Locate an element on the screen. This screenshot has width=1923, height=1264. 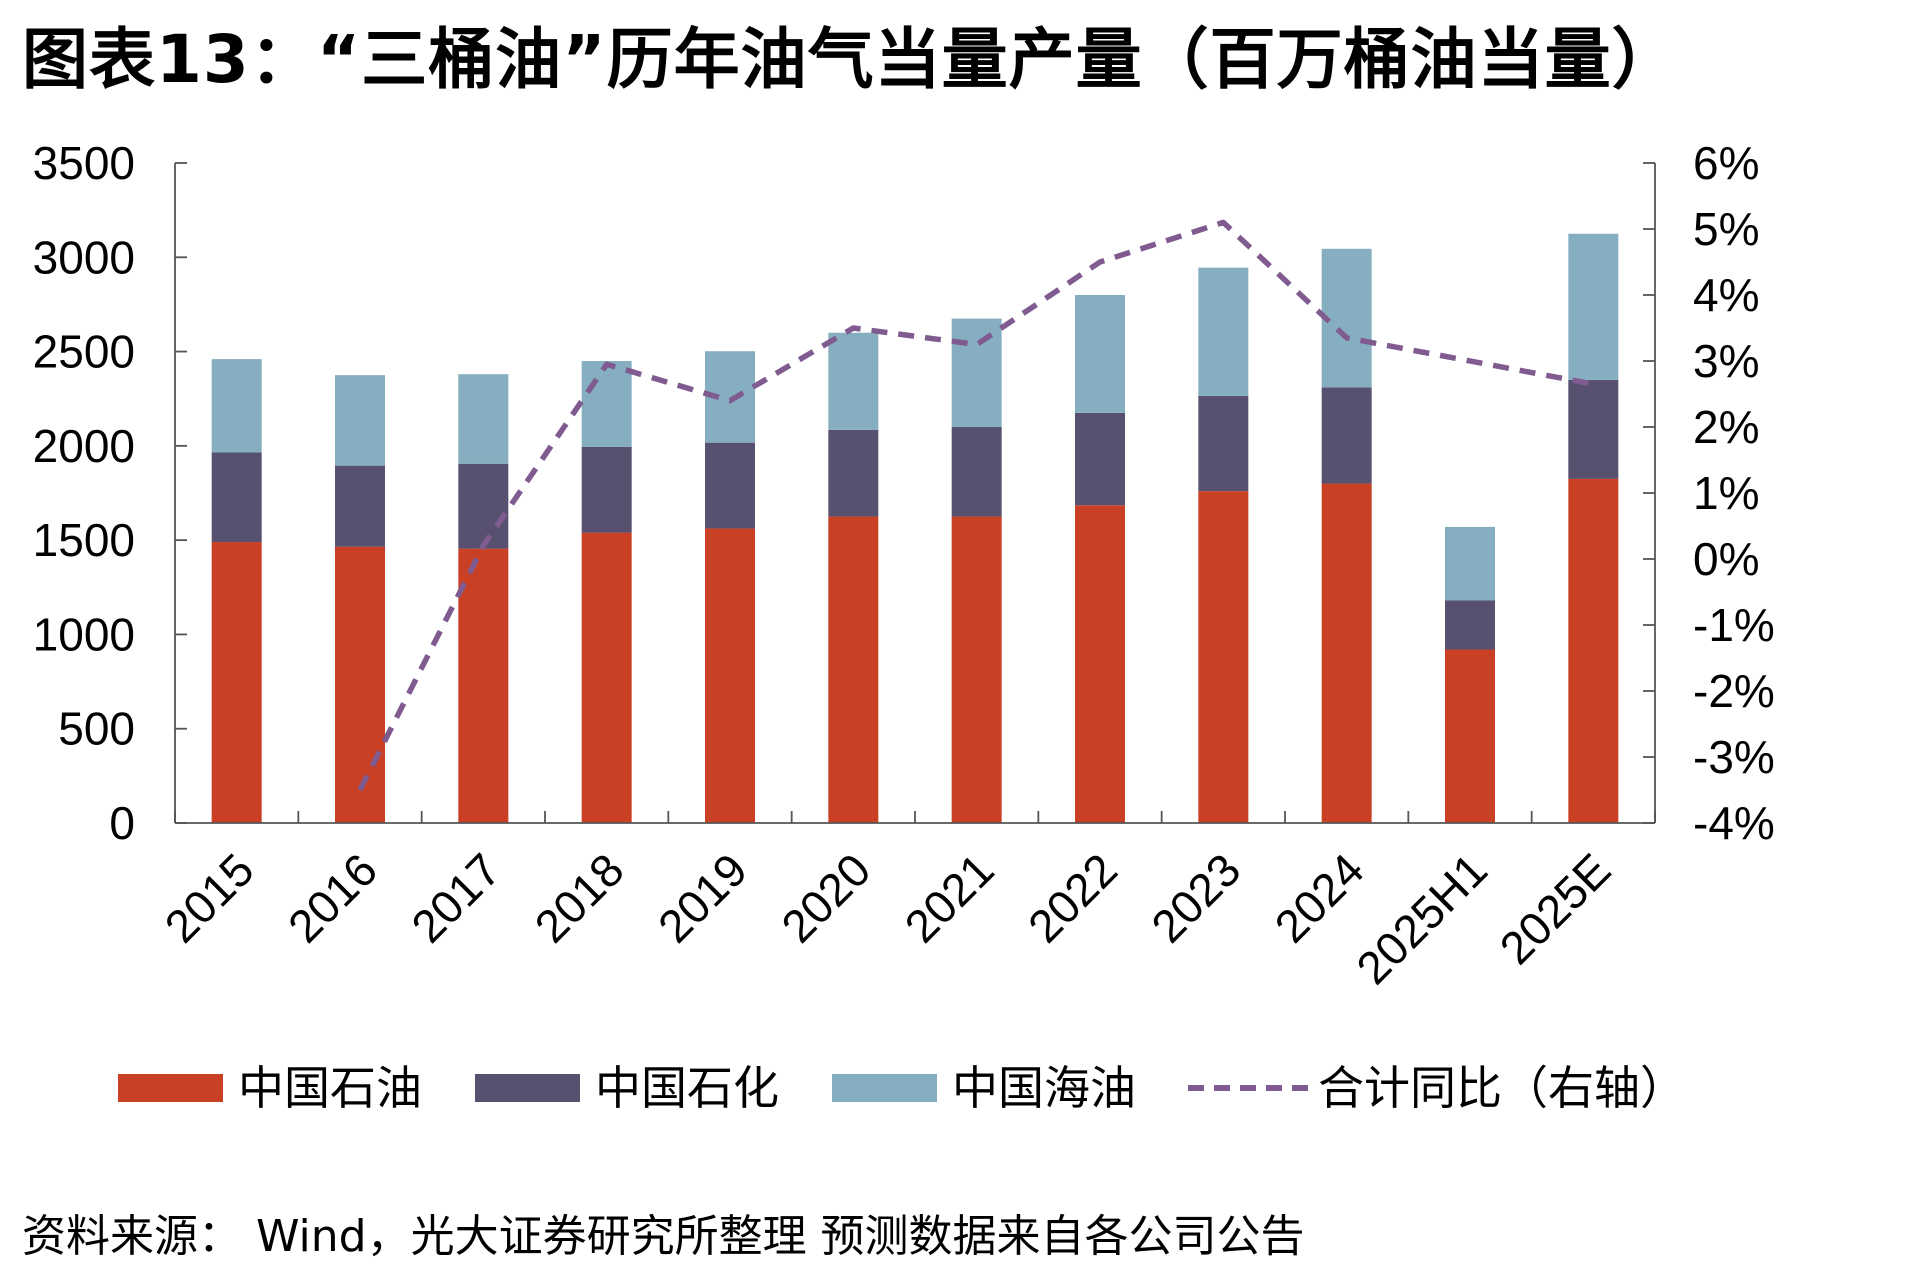
left-tick-label: 1000 is located at coordinates (84, 634).